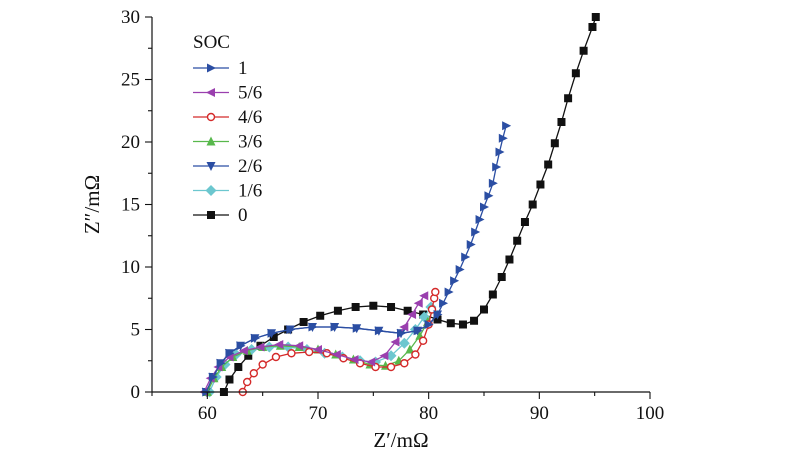 Image resolution: width=800 pixels, height=460 pixels. I want to click on legend-label: 1, so click(243, 68).